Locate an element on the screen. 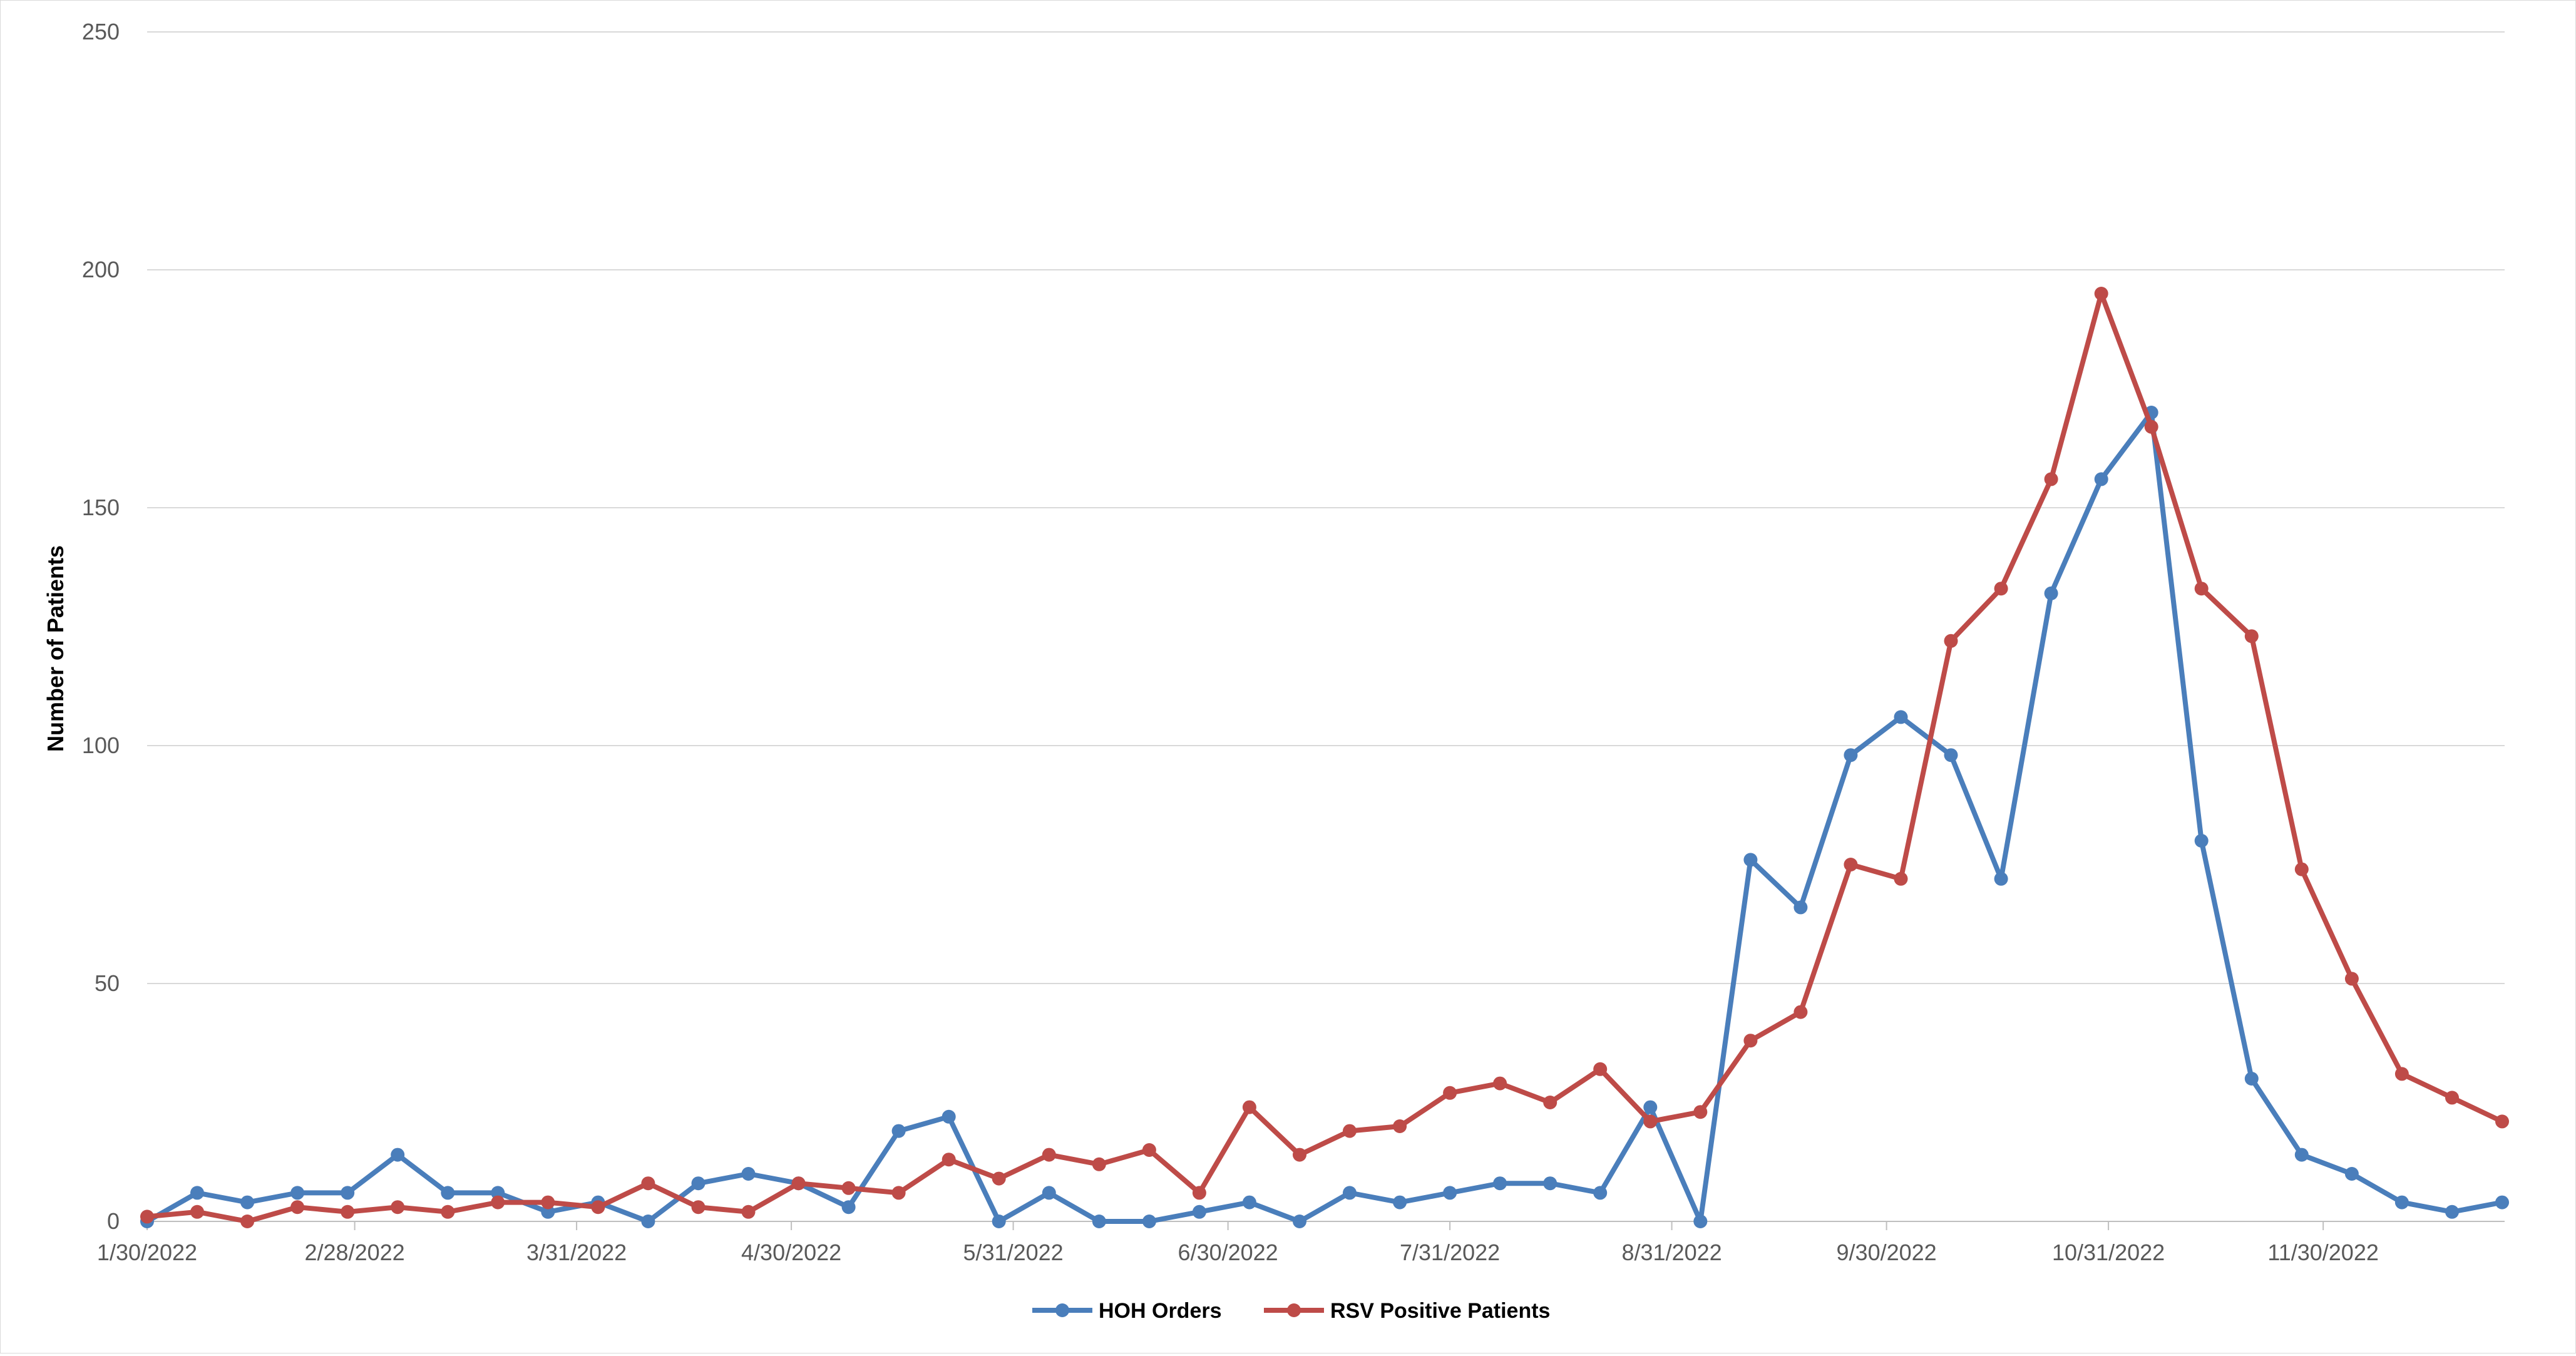  x-tick-label: 1/30/2022 is located at coordinates (147, 1252).